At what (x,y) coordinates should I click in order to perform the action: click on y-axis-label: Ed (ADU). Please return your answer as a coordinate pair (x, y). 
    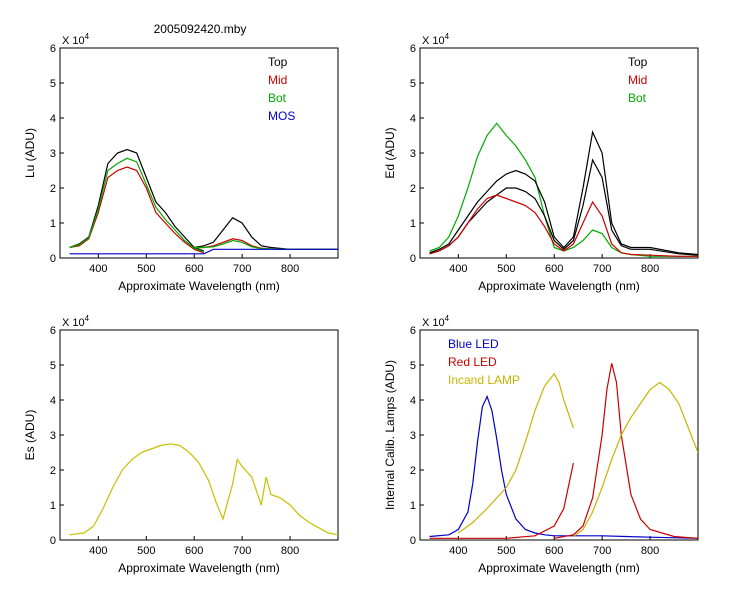
    Looking at the image, I should click on (390, 152).